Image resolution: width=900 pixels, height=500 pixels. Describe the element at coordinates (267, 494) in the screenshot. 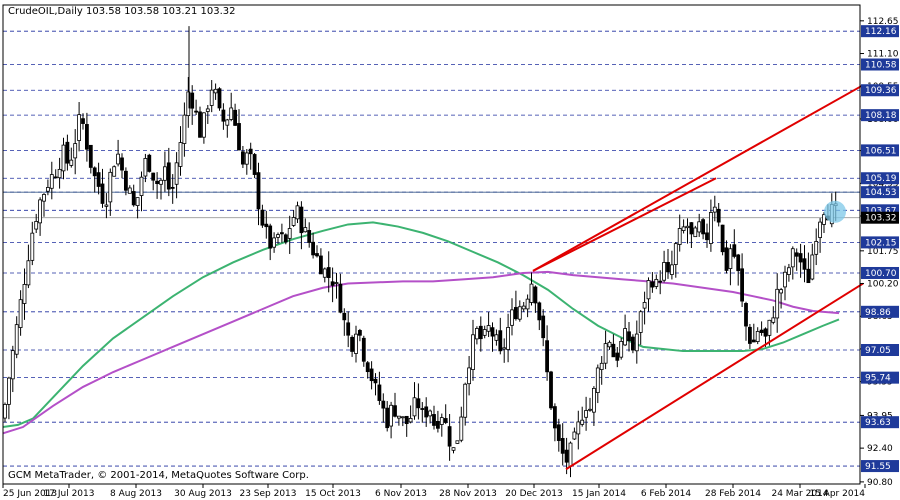

I see `x-tick-label: 23 Sep 2013` at that location.